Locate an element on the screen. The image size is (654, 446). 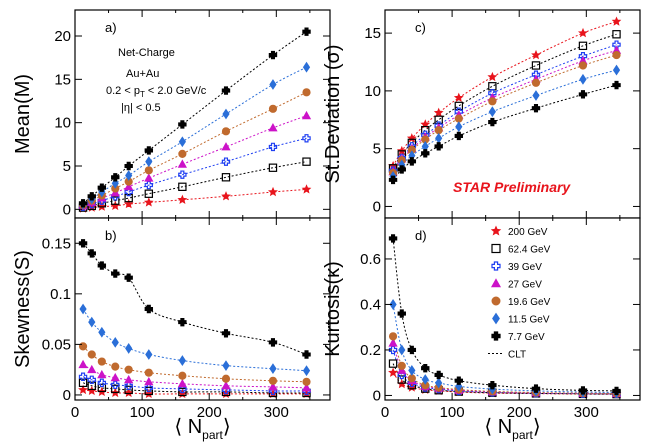
x-tick-label: 200 is located at coordinates (519, 412).